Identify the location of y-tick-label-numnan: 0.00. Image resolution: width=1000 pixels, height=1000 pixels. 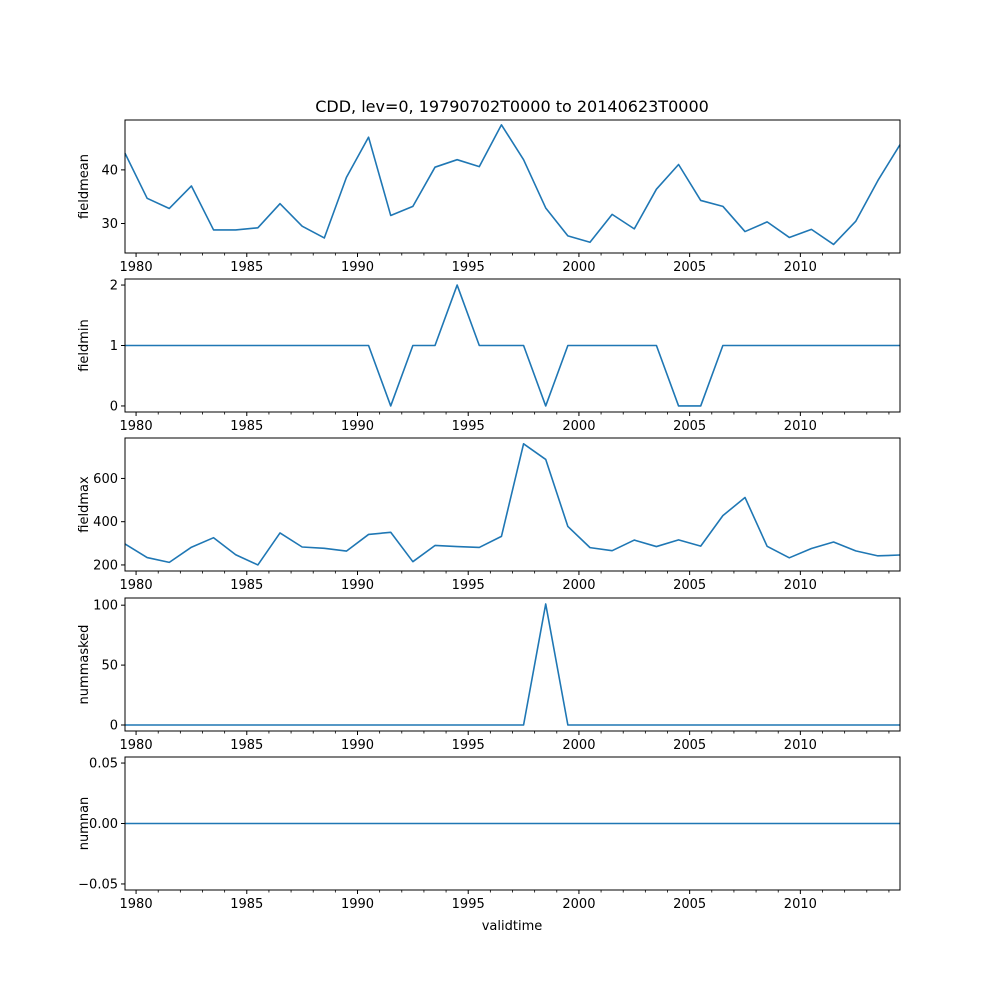
(103, 824).